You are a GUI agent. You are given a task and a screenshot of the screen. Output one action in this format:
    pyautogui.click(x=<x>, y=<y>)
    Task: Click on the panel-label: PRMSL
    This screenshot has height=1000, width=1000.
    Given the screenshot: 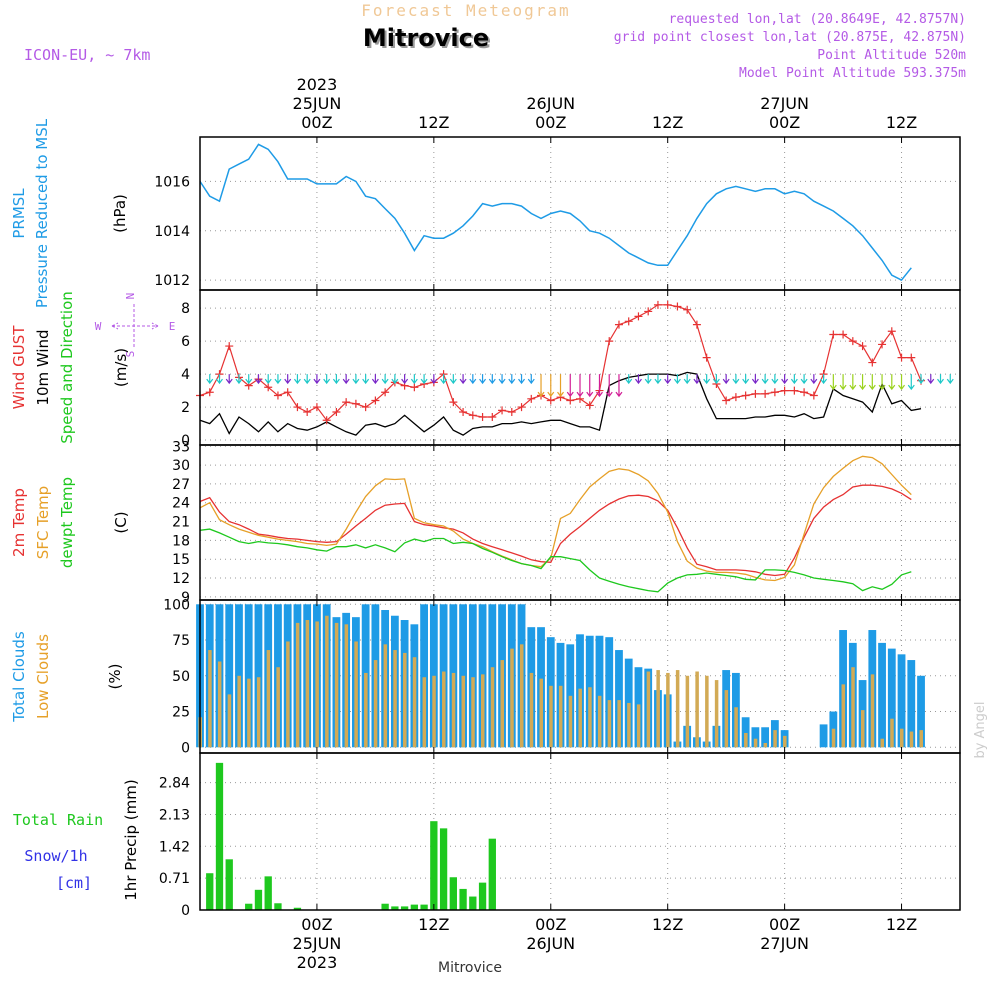 What is the action you would take?
    pyautogui.click(x=19, y=213)
    